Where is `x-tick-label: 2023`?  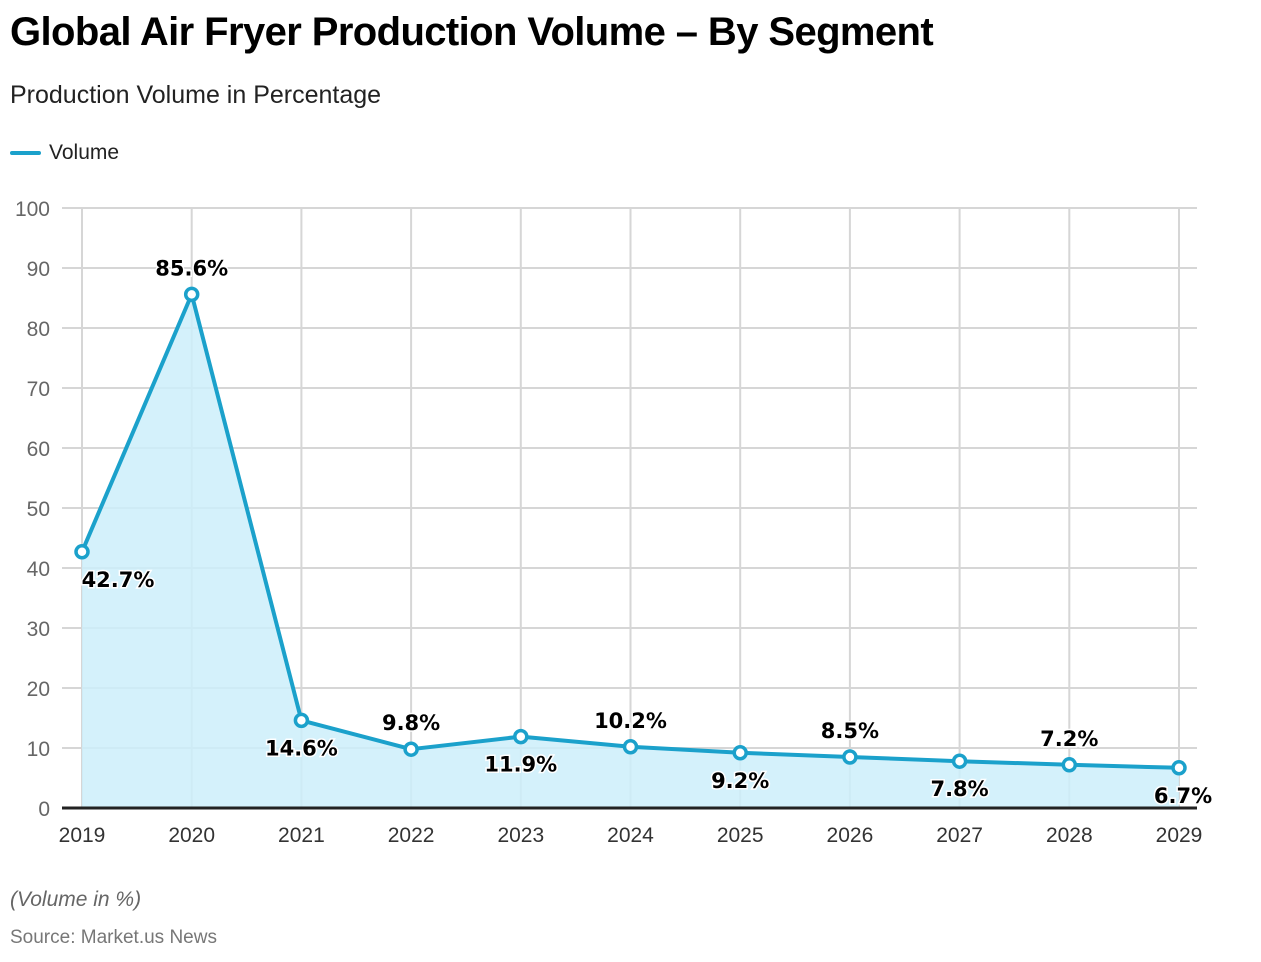
x-tick-label: 2023 is located at coordinates (520, 835).